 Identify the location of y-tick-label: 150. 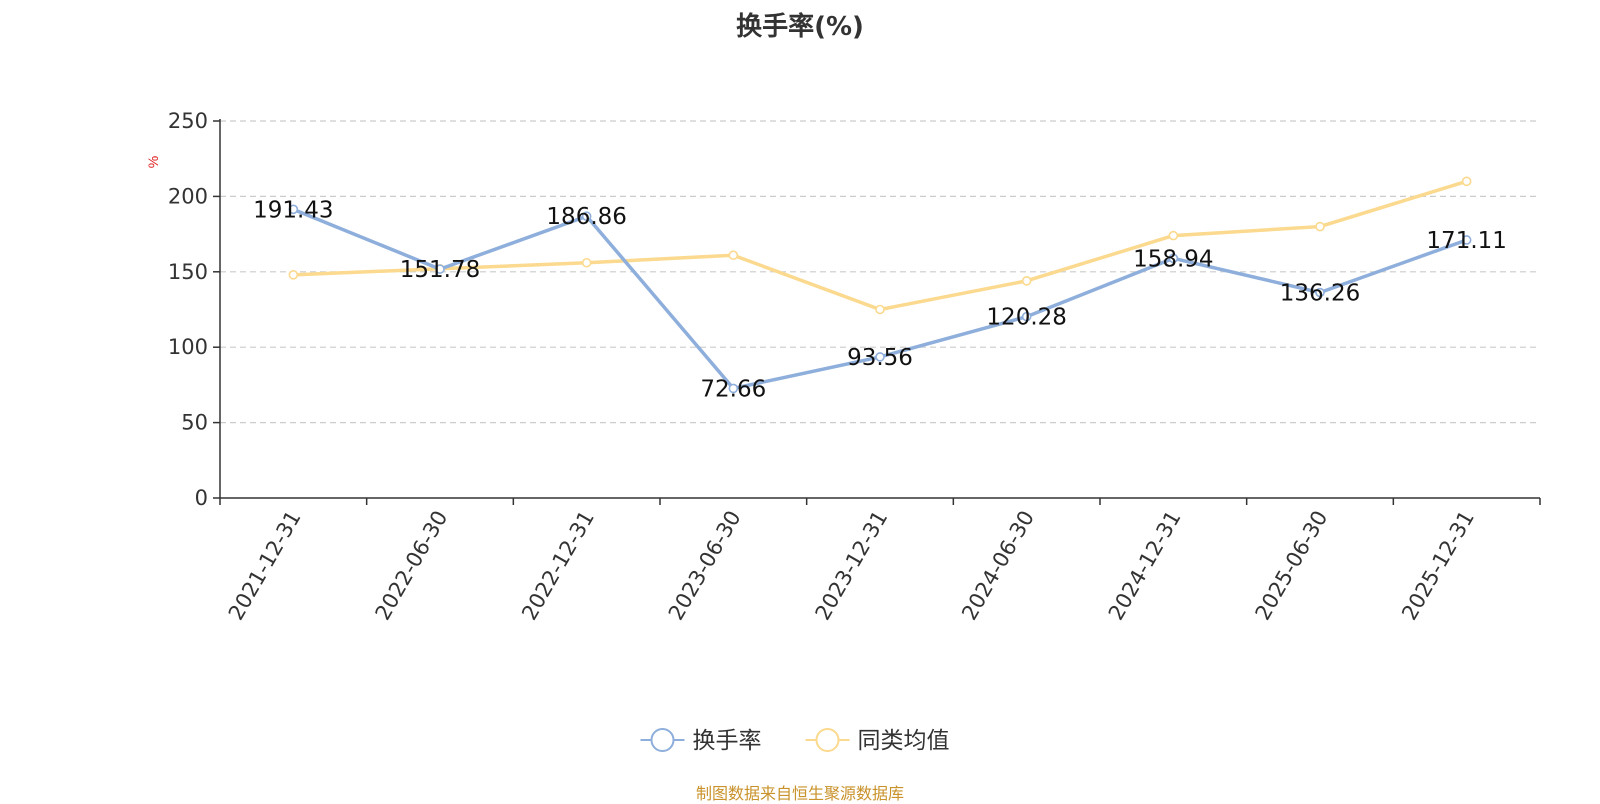
(188, 272).